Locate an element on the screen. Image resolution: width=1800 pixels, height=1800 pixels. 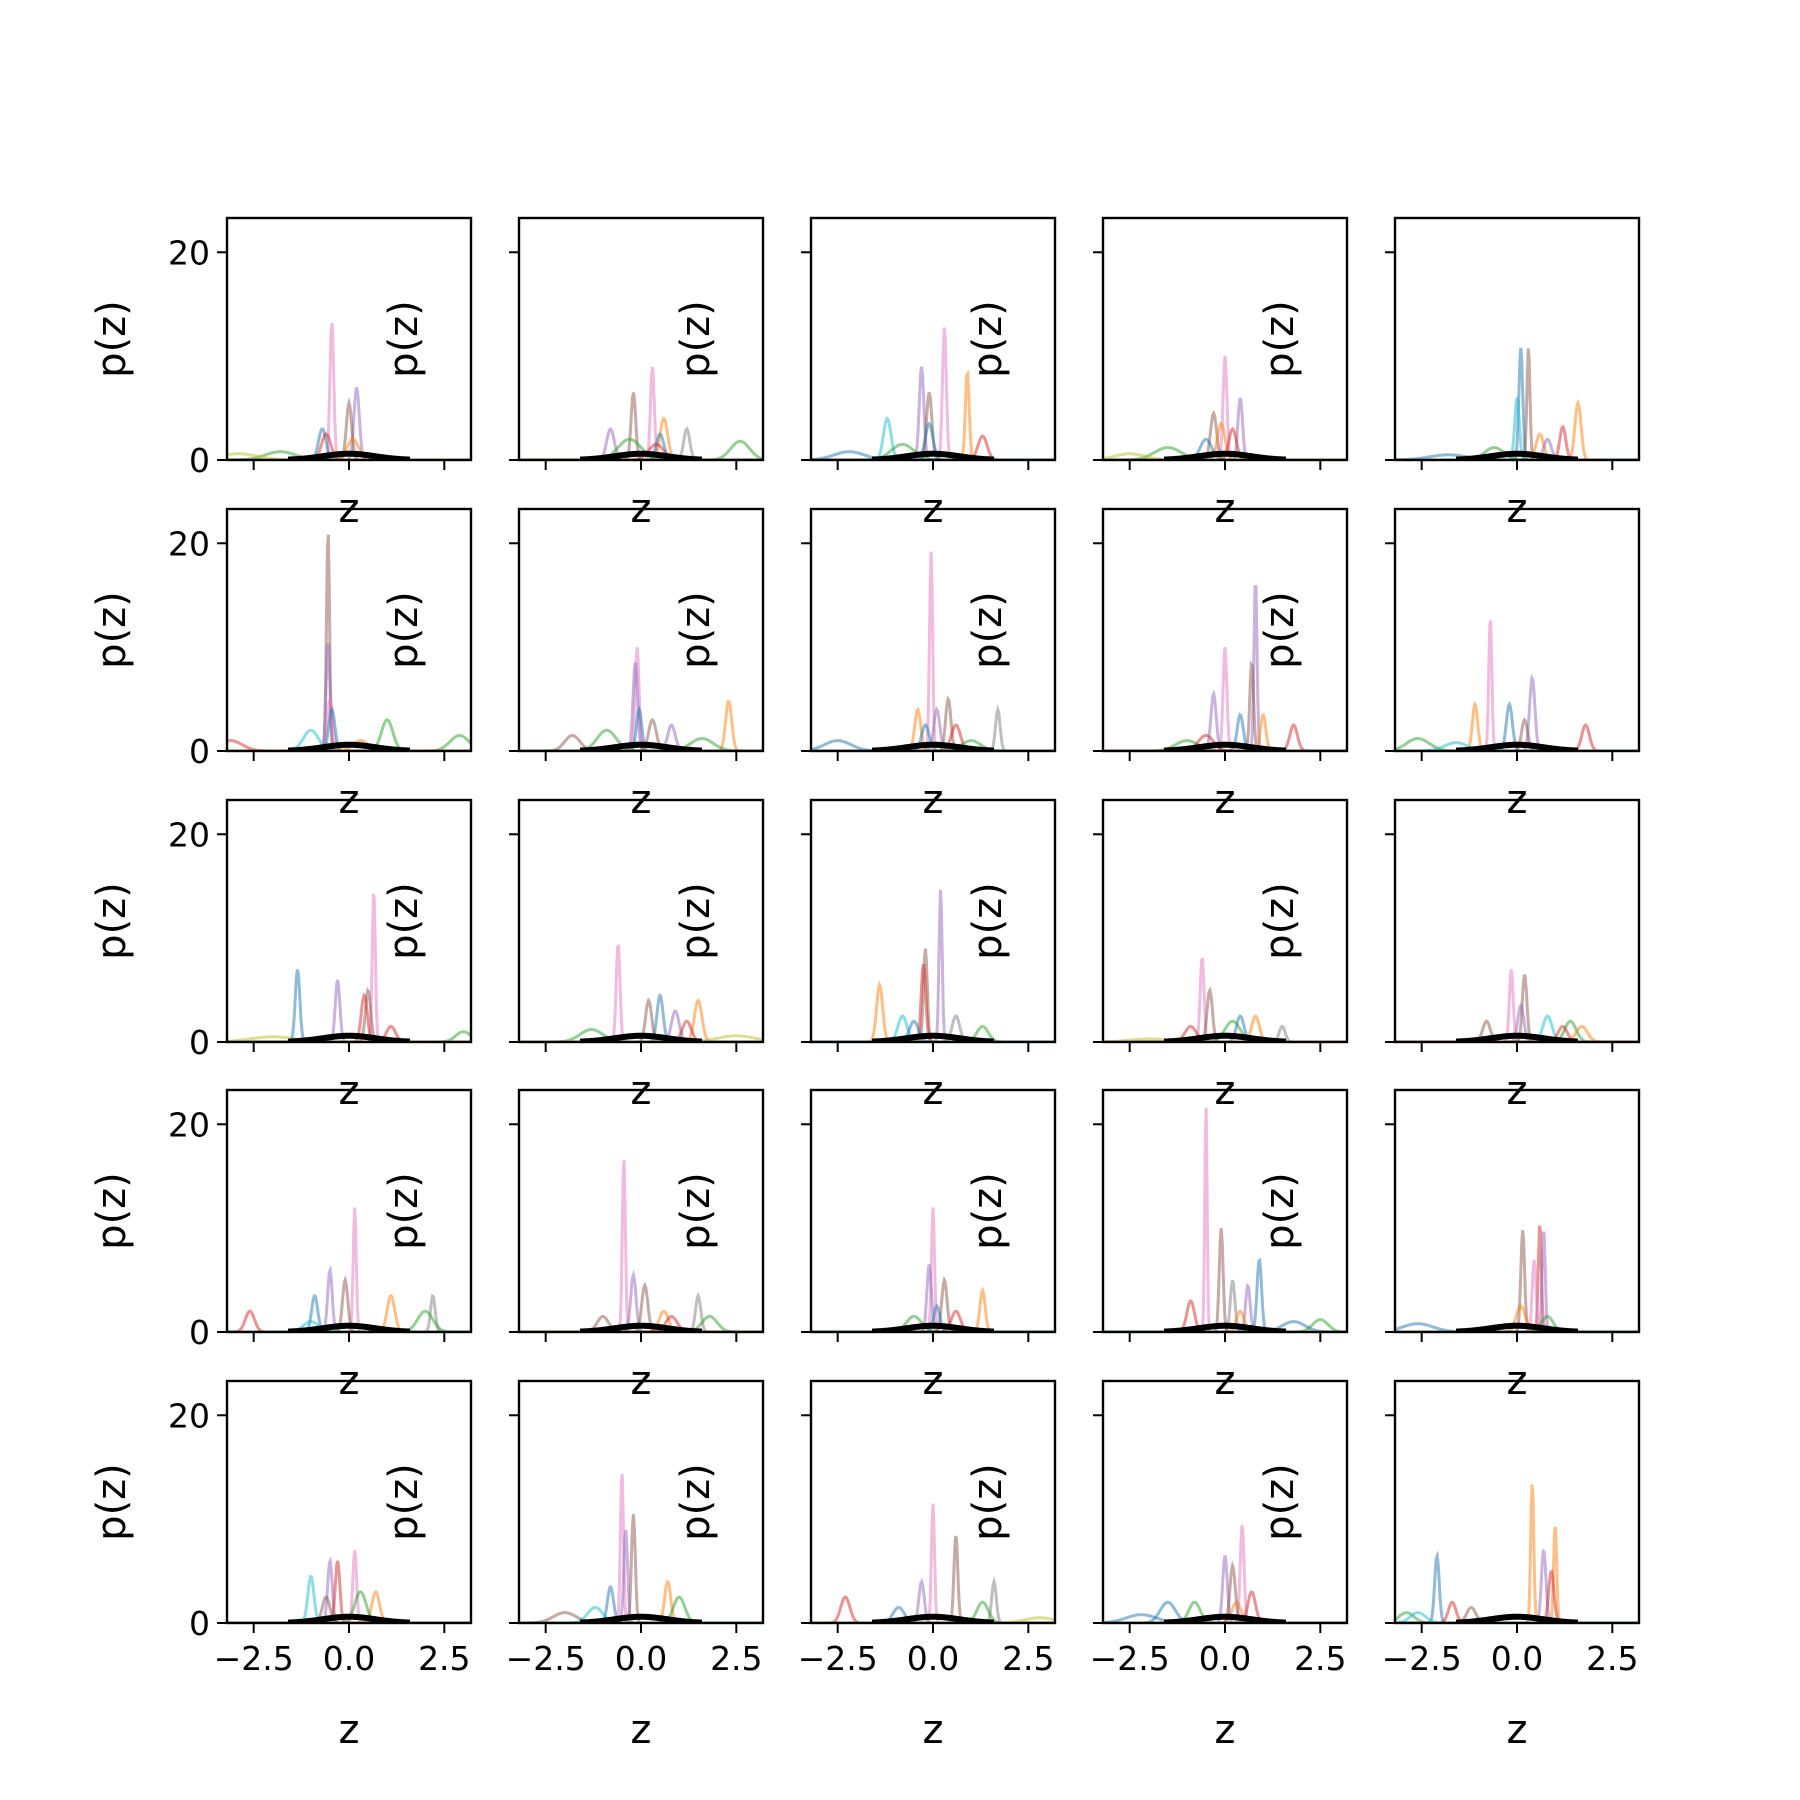
subplot-r5-c5: −2.5 0.0 2.5 z p(z) is located at coordinates (1449, 1566).